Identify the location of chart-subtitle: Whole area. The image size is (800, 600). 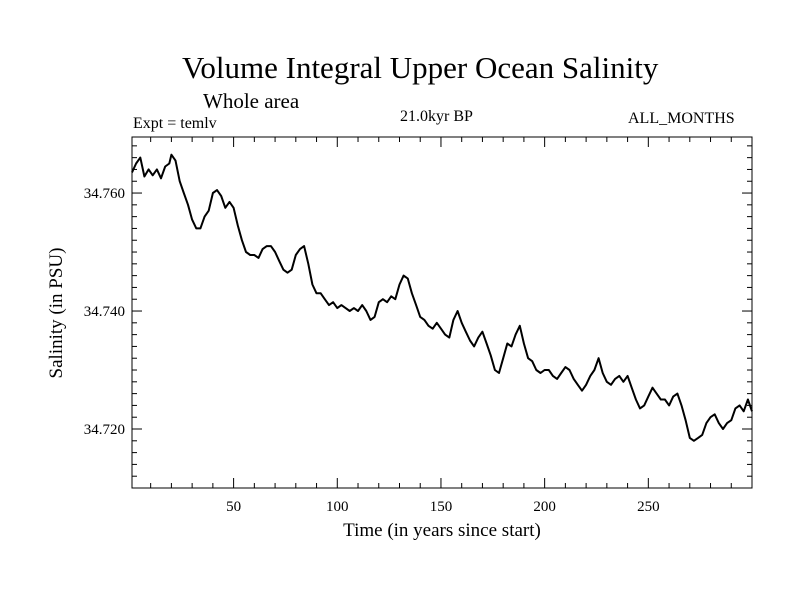
(251, 101).